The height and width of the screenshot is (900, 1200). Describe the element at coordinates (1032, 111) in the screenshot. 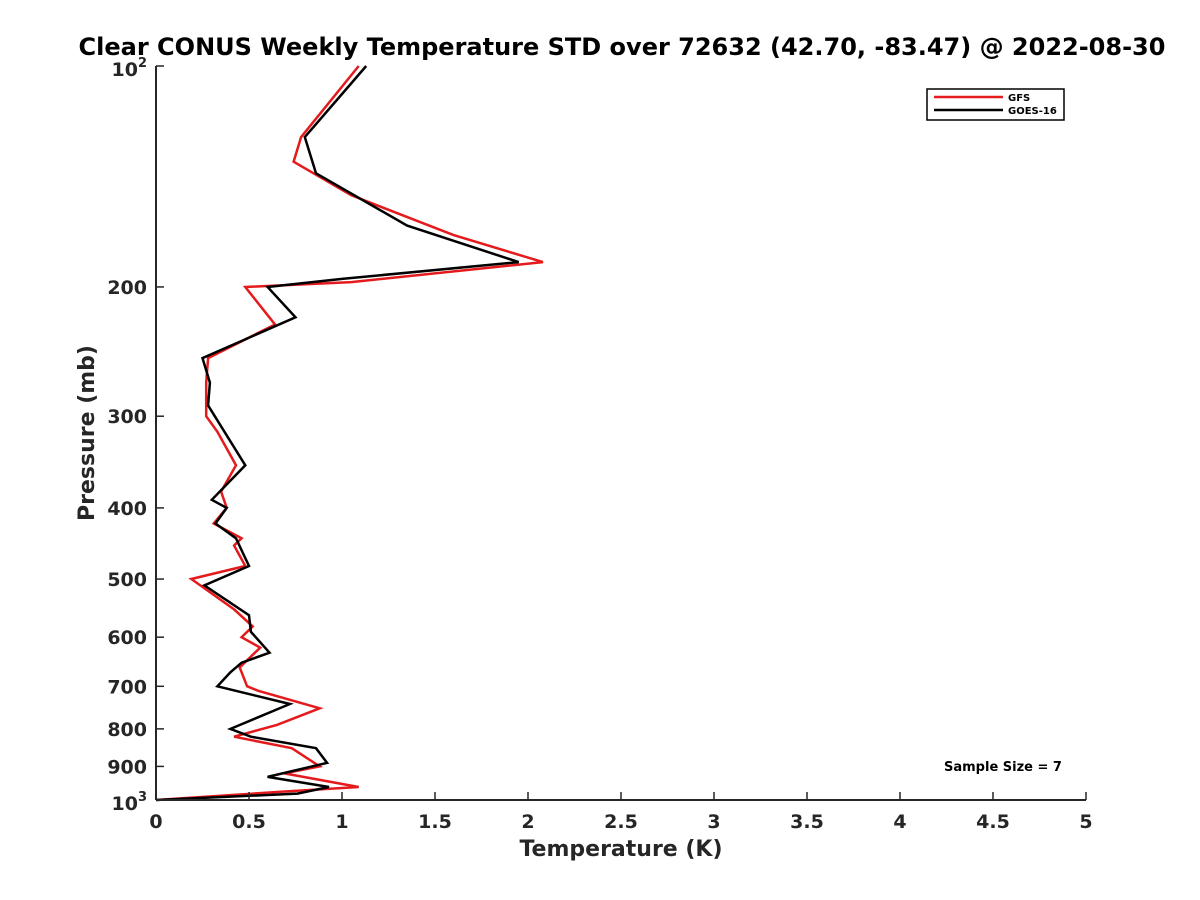

I see `legend-label-goes16: GOES-16` at that location.